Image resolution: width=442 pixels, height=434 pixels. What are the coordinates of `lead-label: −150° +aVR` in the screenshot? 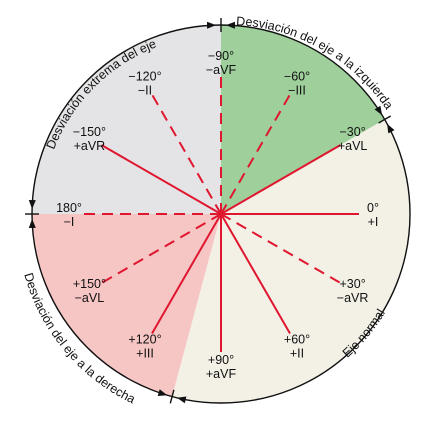 It's located at (89, 139).